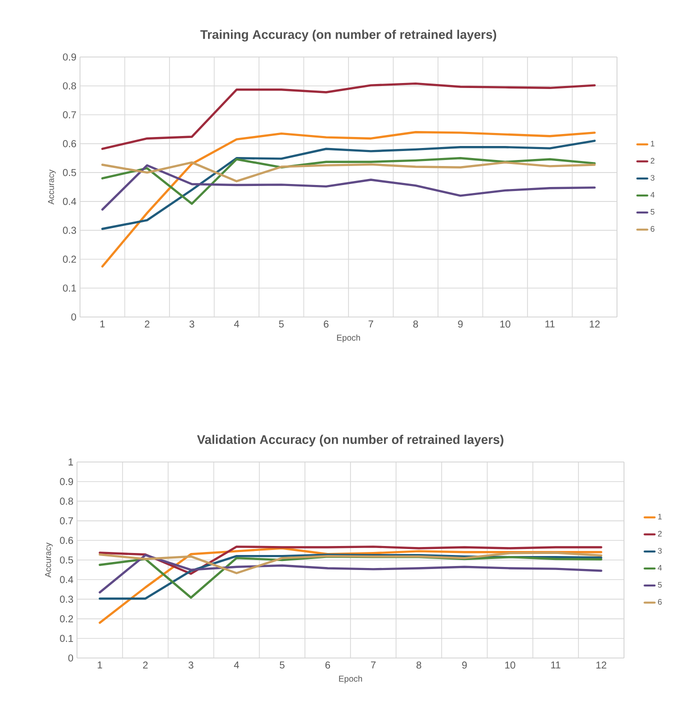 This screenshot has width=691, height=717. I want to click on y-tick-label: 1, so click(70, 462).